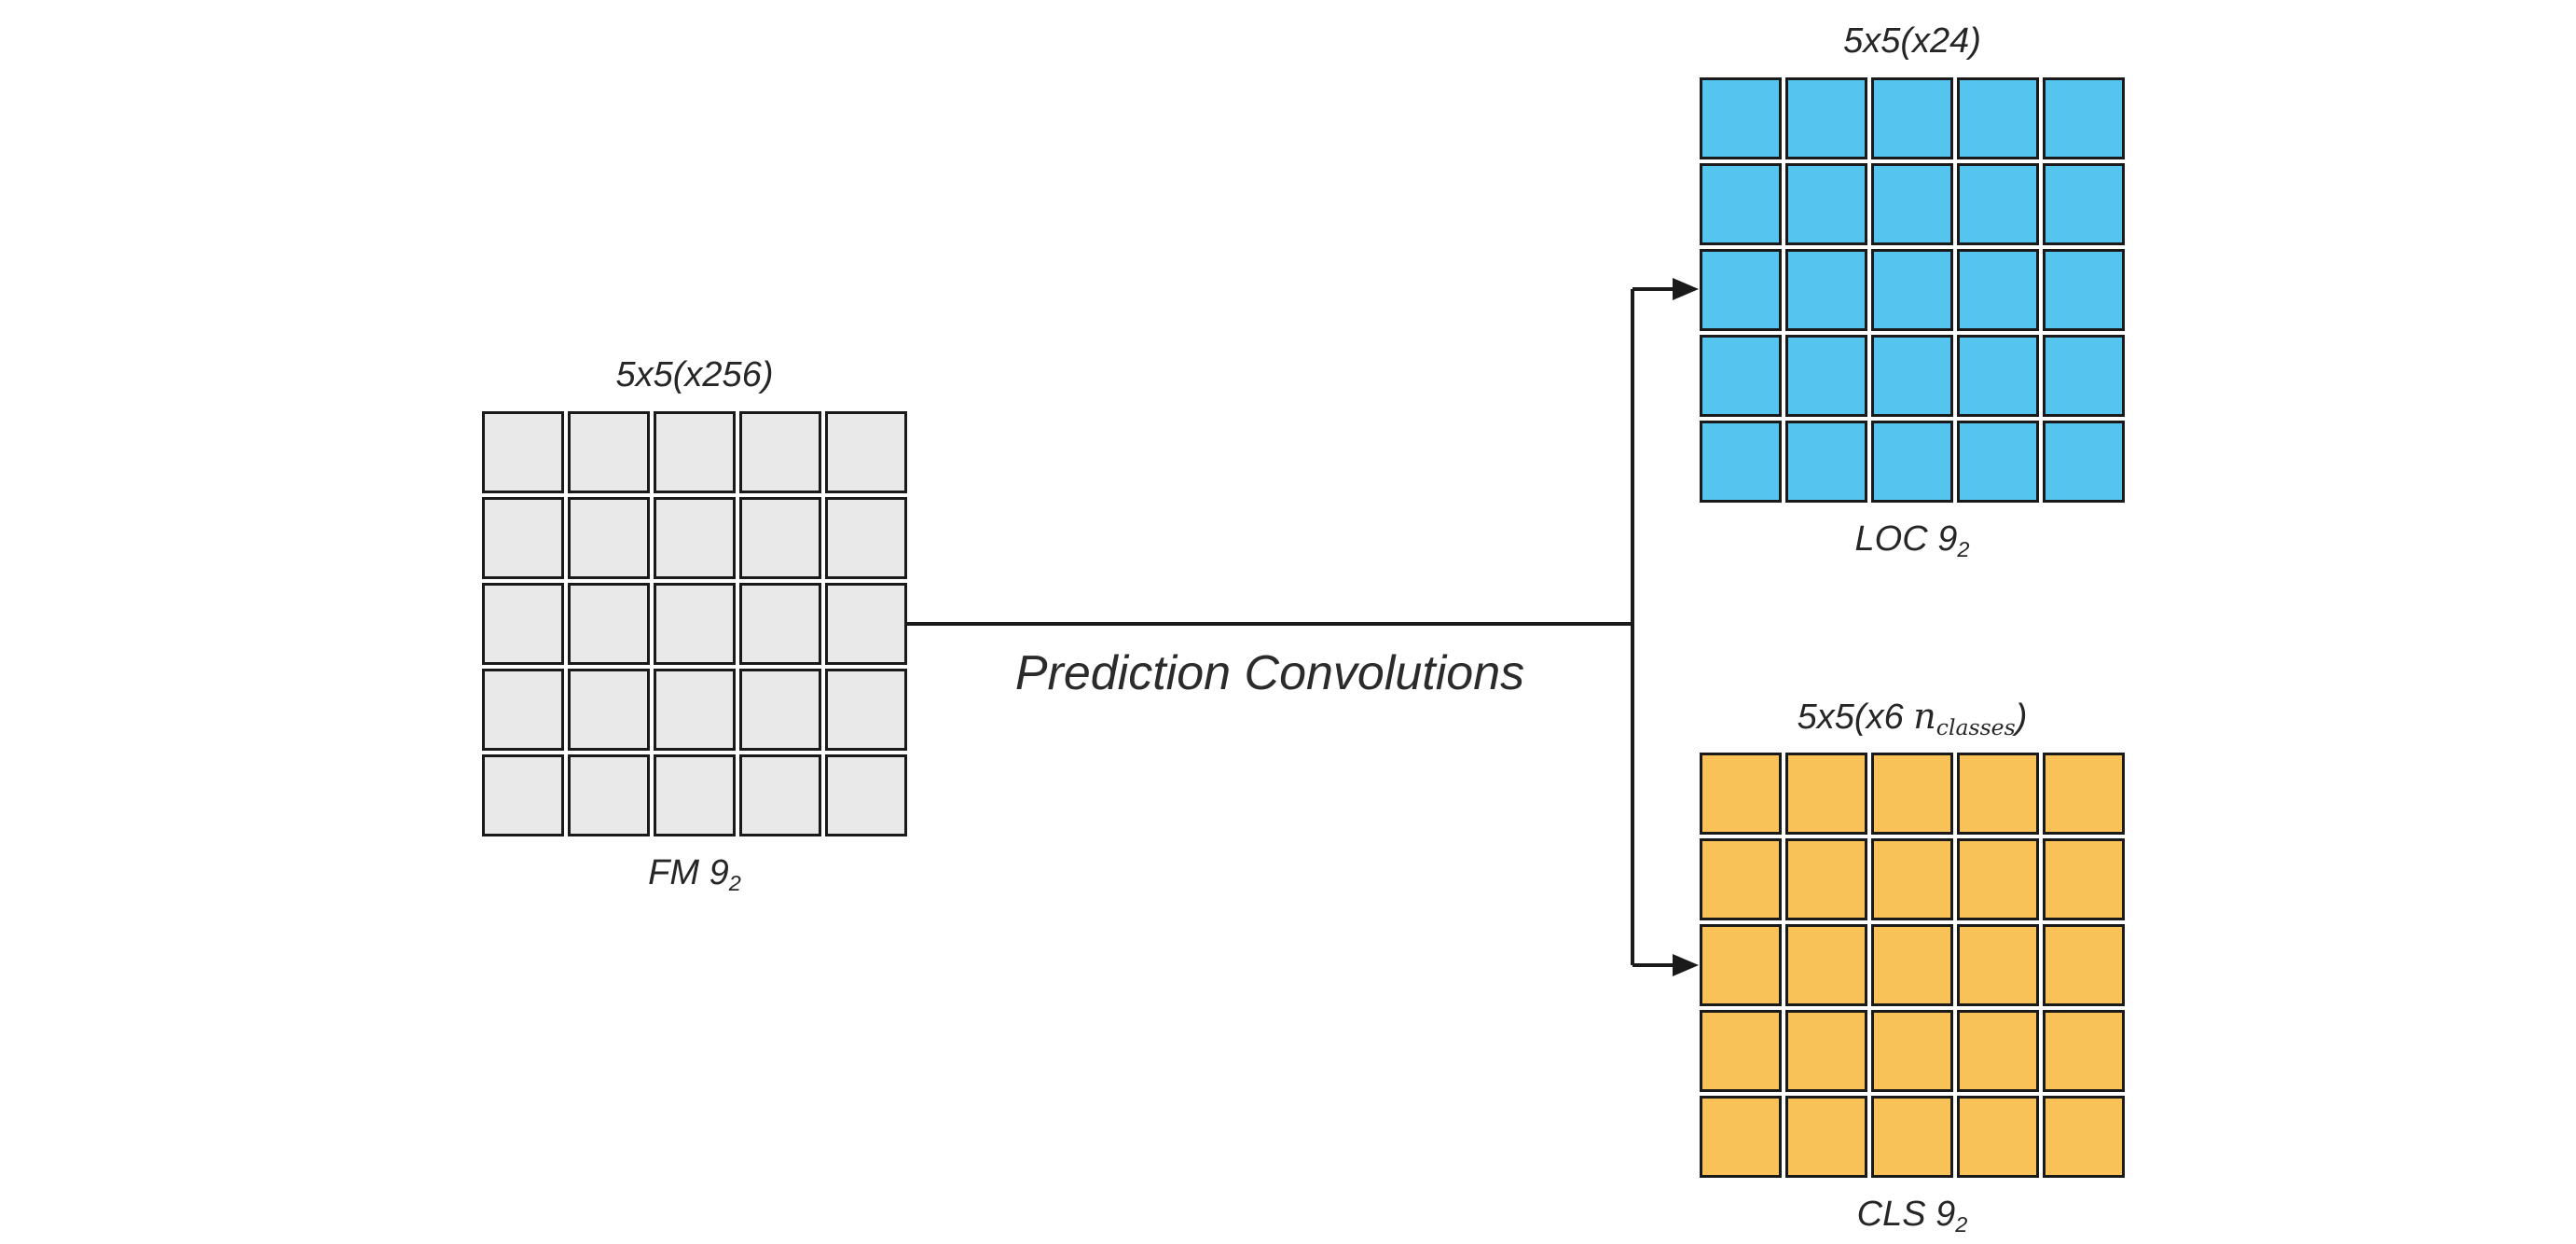 The height and width of the screenshot is (1244, 2576). I want to click on cls-bottom-label: CLS 92, so click(1912, 1216).